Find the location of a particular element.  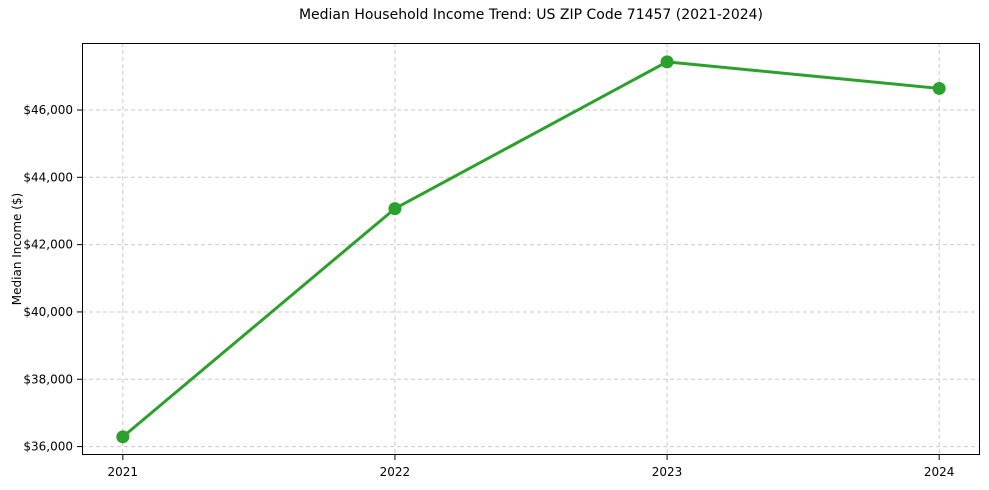

x-tick-label: 2022 is located at coordinates (395, 472).